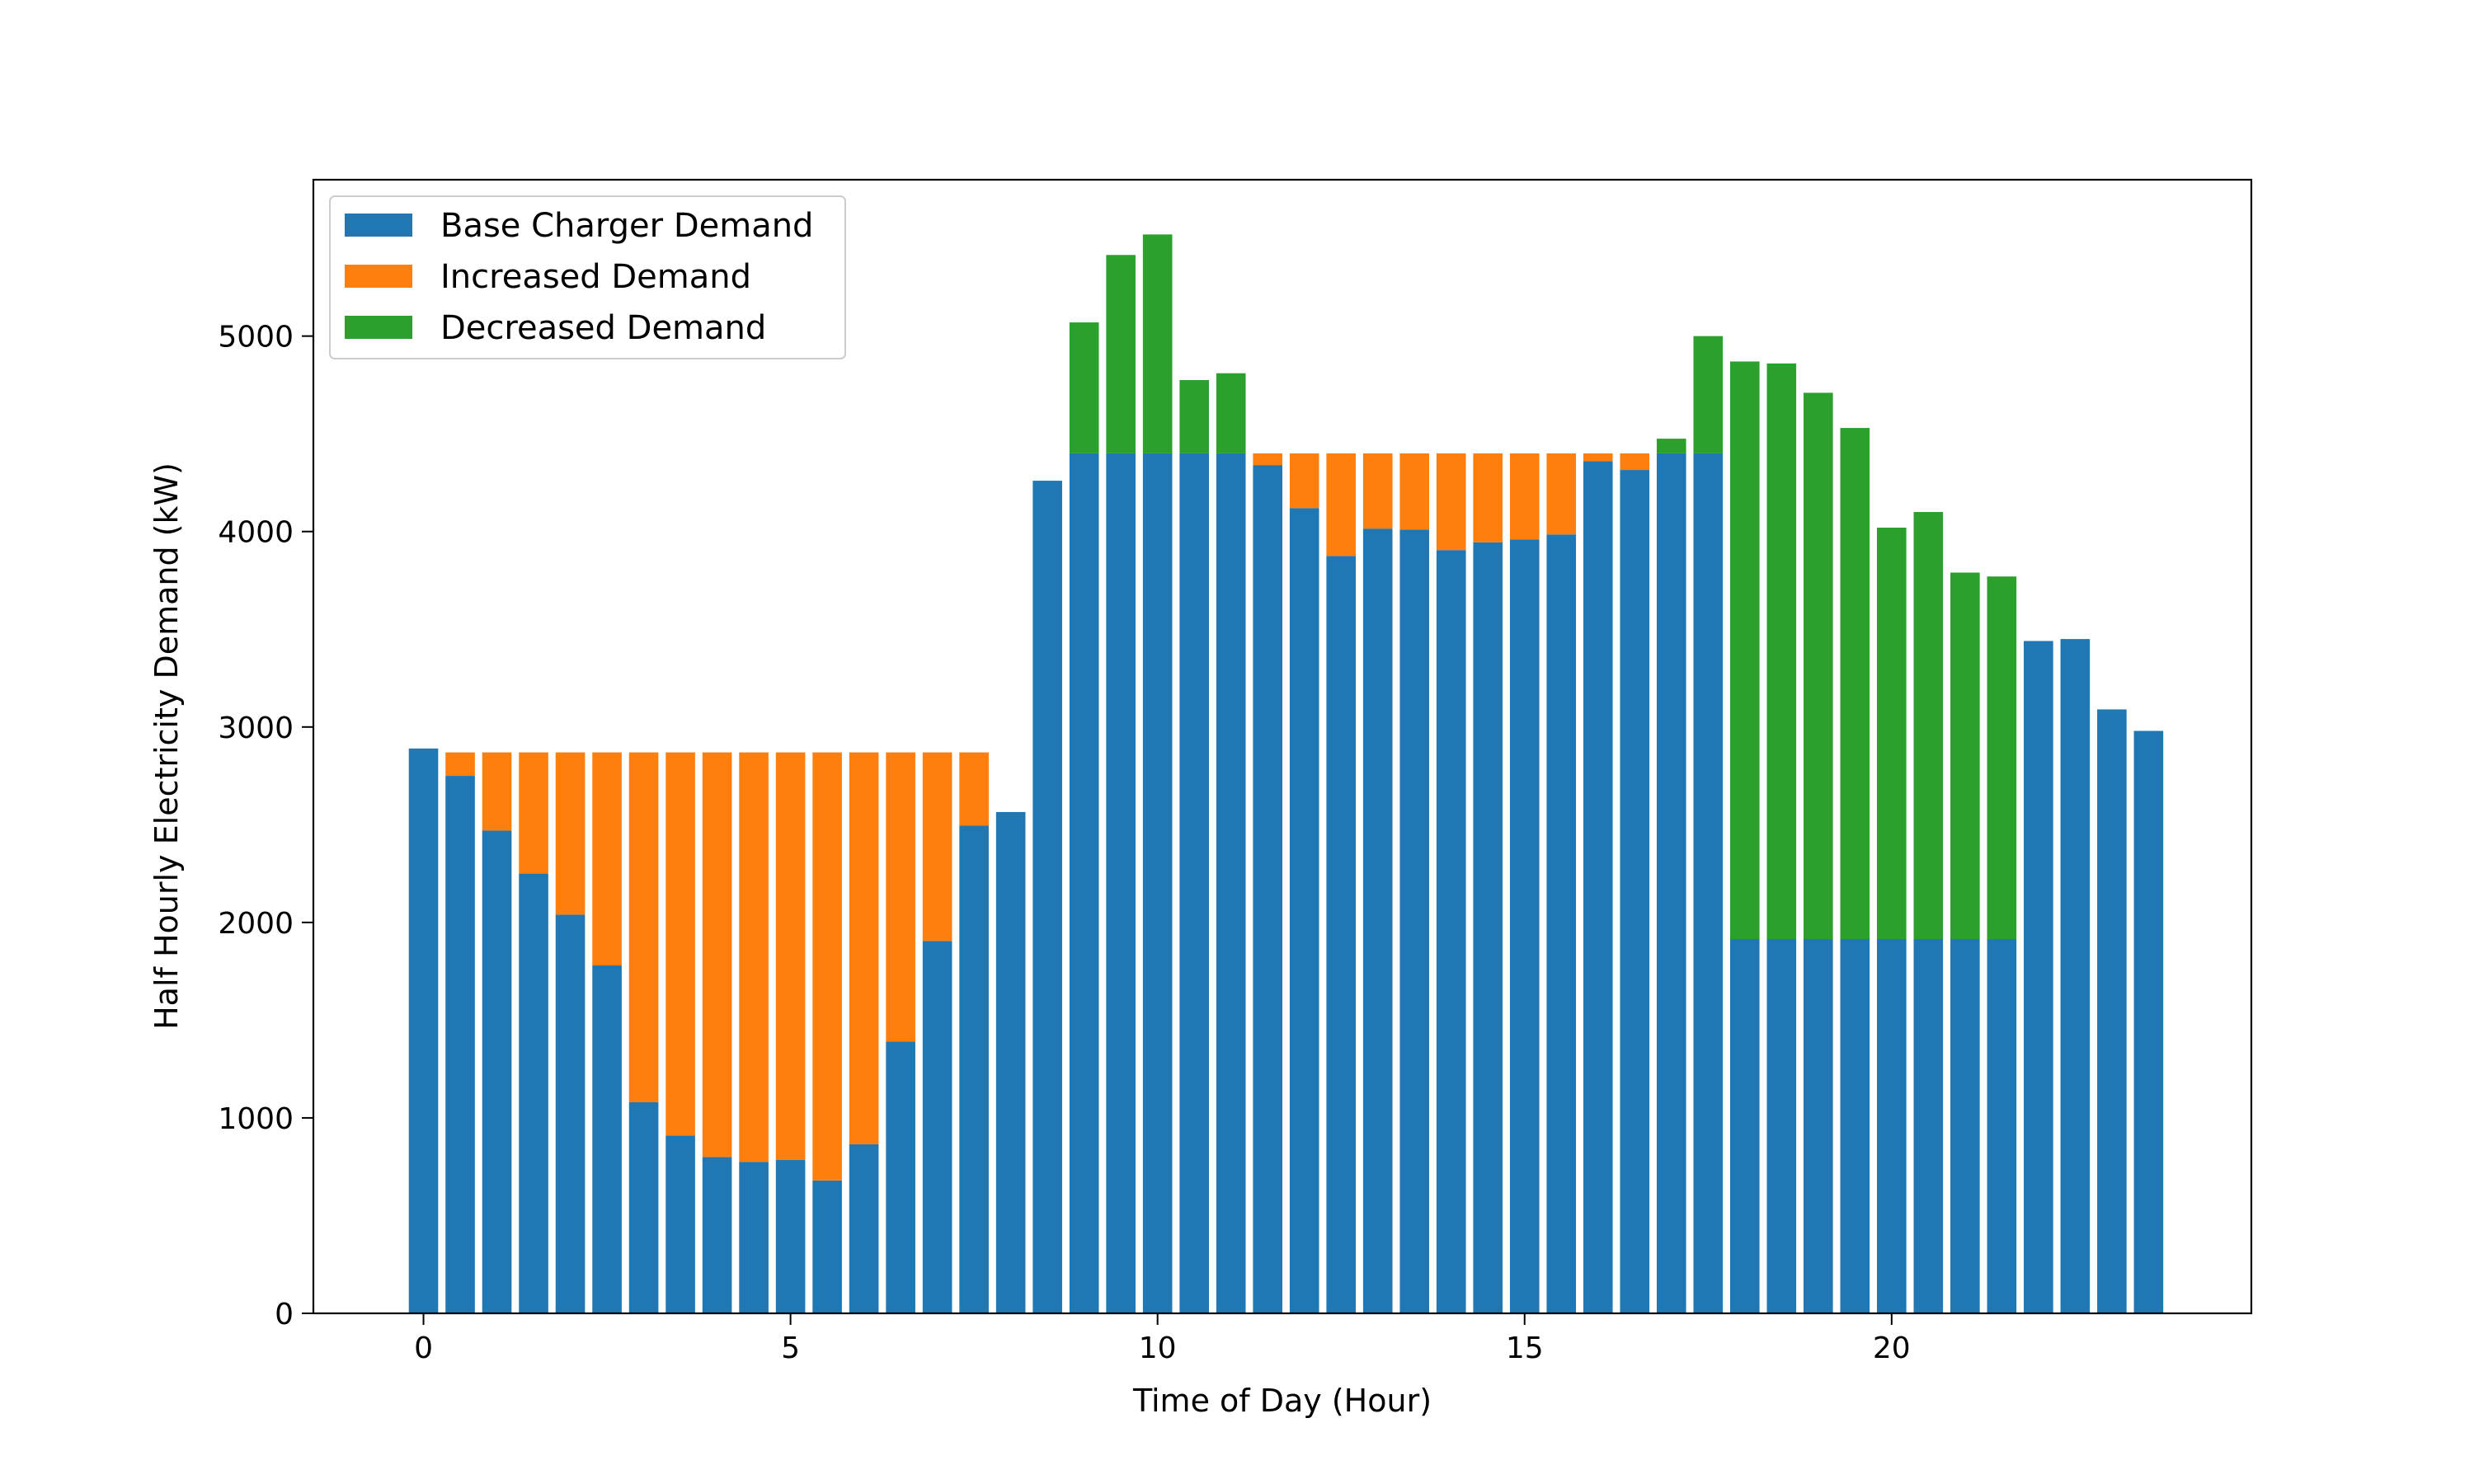 Image resolution: width=2474 pixels, height=1484 pixels. What do you see at coordinates (1525, 1348) in the screenshot?
I see `x-tick-label: 15` at bounding box center [1525, 1348].